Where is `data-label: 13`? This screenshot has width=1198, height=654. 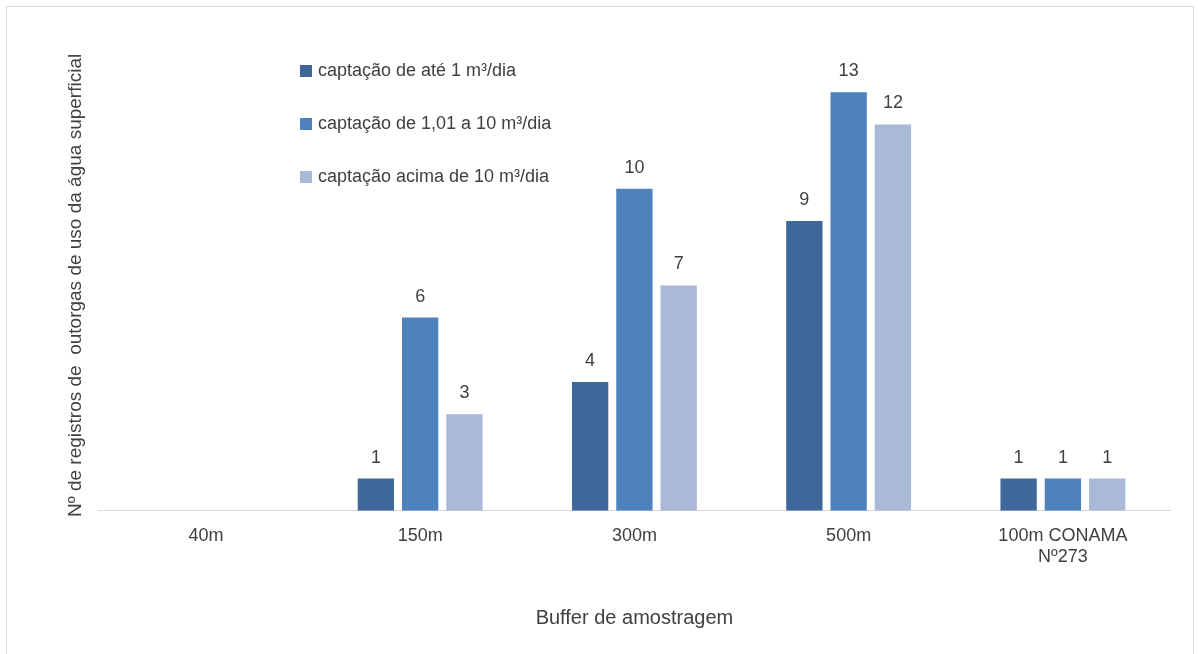
data-label: 13 is located at coordinates (848, 70).